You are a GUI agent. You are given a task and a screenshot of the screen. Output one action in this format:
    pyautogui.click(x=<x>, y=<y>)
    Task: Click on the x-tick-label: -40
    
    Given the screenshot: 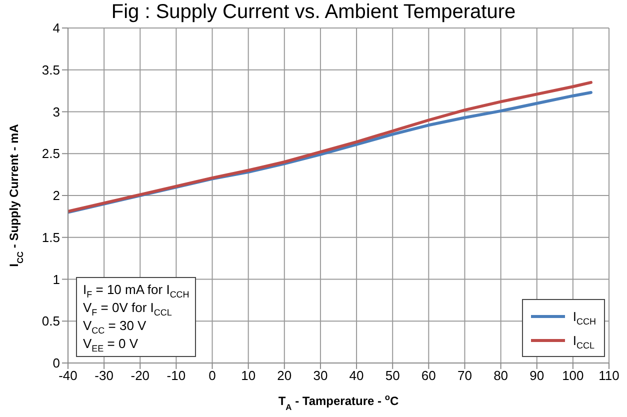 What is the action you would take?
    pyautogui.click(x=68, y=376)
    